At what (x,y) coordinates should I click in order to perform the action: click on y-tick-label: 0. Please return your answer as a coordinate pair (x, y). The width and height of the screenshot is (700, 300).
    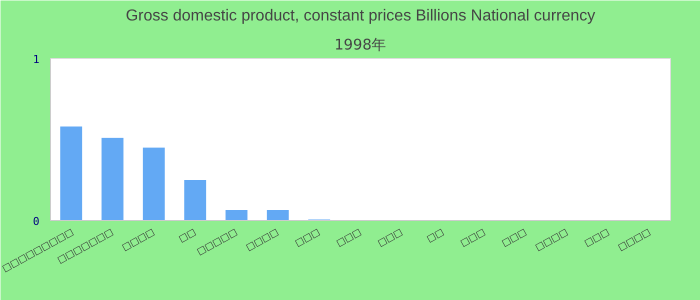
    Looking at the image, I should click on (36, 221).